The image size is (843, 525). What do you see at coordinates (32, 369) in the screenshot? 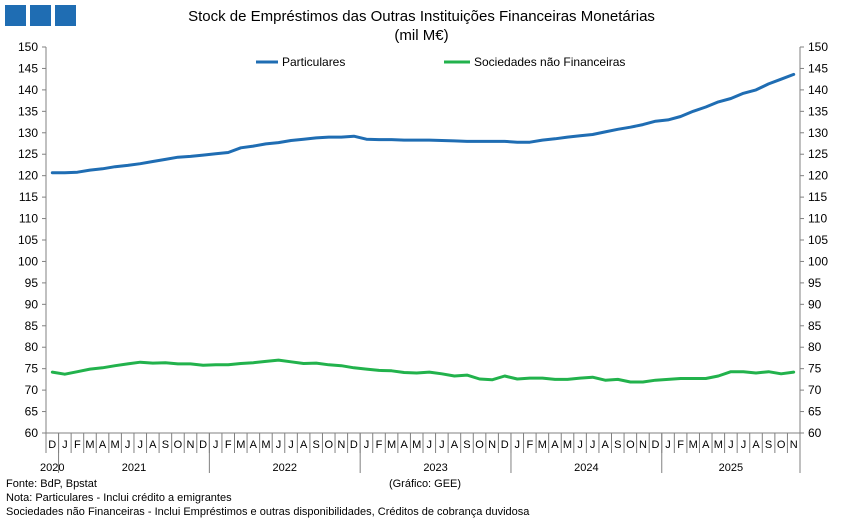
I see `y-tick-label-left: 75` at bounding box center [32, 369].